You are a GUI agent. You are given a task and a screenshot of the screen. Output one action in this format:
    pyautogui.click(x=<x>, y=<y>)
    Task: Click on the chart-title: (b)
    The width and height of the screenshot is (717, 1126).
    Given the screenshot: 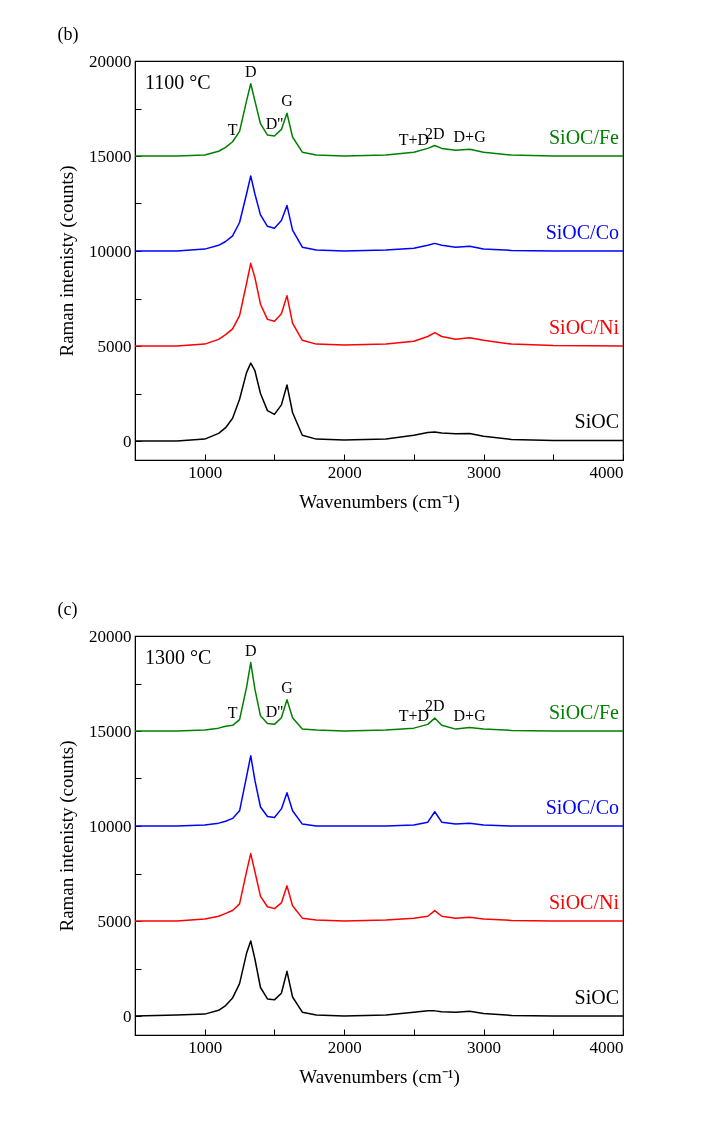 What is the action you would take?
    pyautogui.click(x=68, y=34)
    